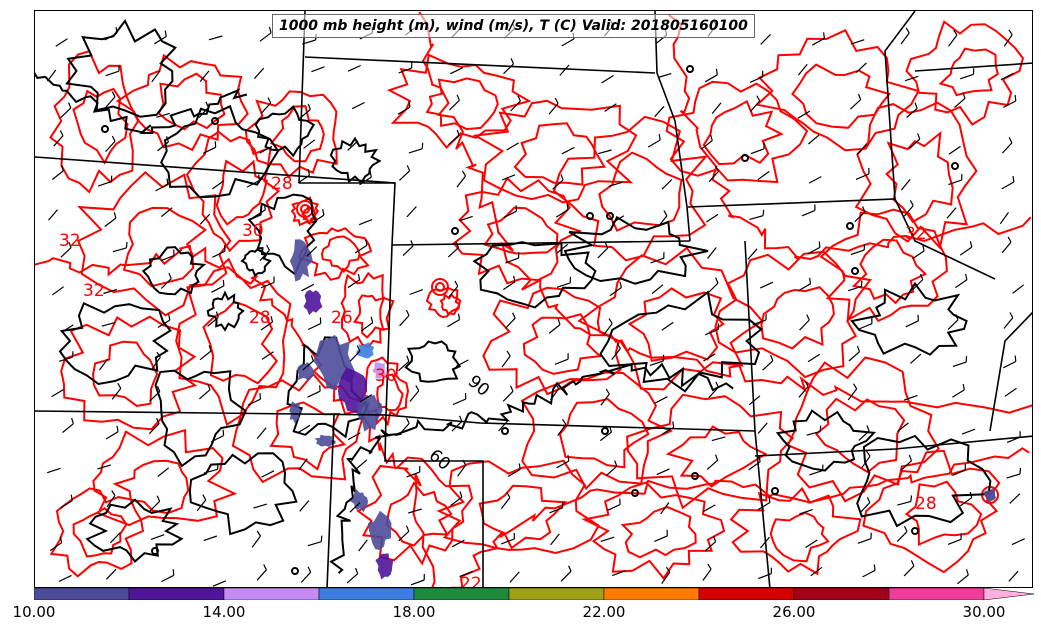  I want to click on temperature-label: 32, so click(94, 291).